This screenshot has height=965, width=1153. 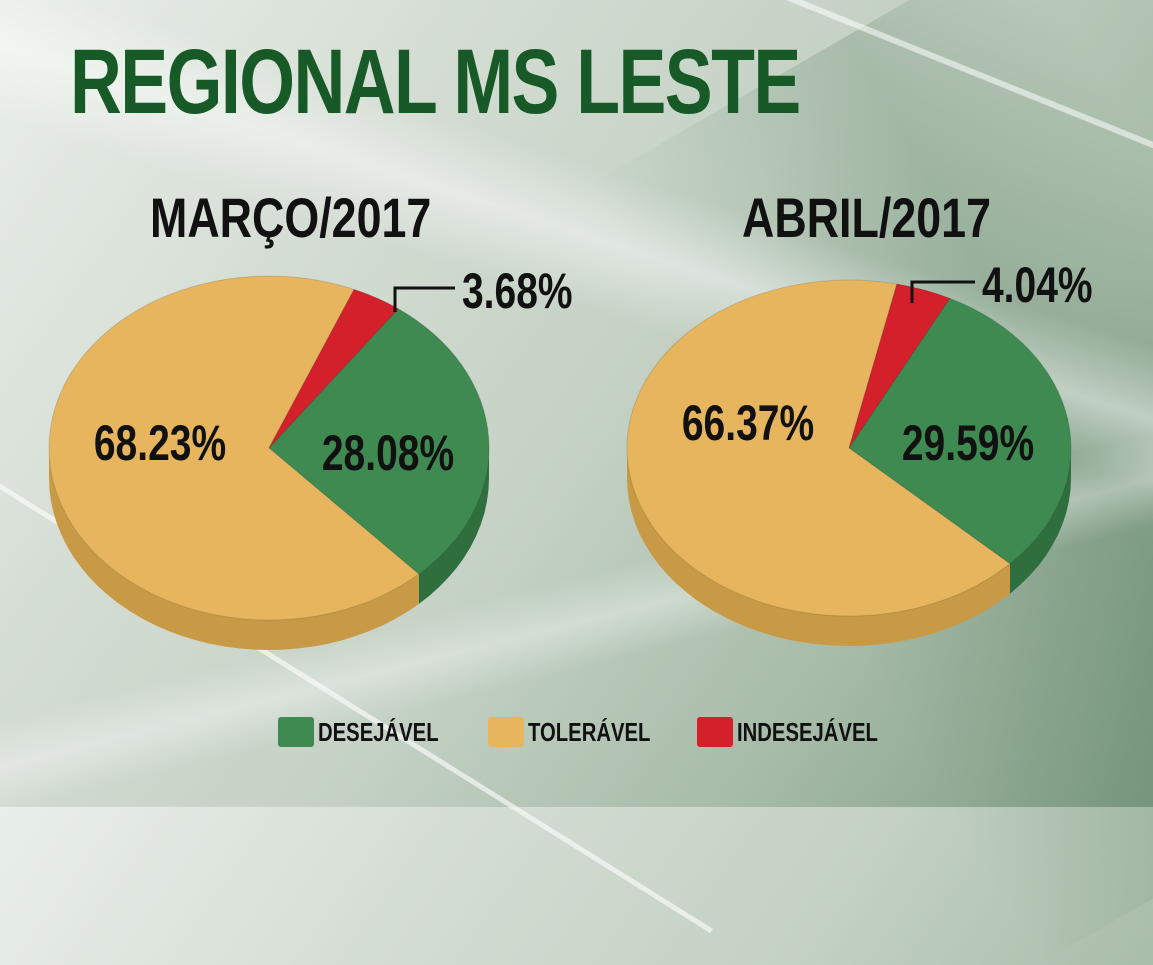 I want to click on legend-swatch-green, so click(x=296, y=732).